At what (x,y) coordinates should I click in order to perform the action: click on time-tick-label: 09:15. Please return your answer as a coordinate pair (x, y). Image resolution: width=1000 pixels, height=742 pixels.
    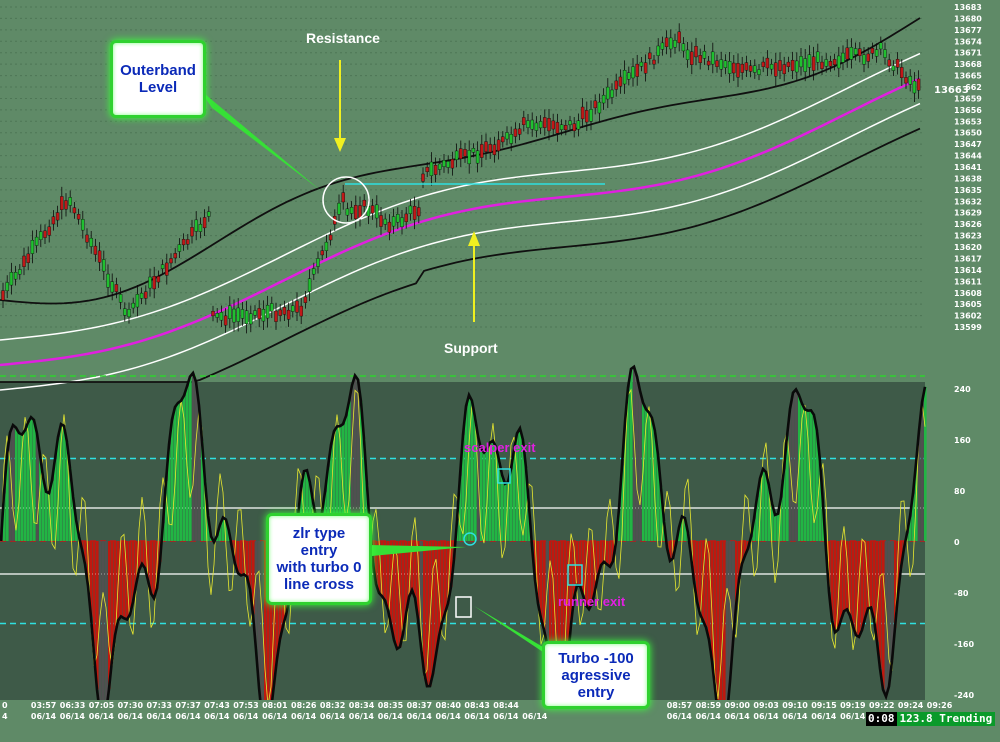
    Looking at the image, I should click on (824, 705).